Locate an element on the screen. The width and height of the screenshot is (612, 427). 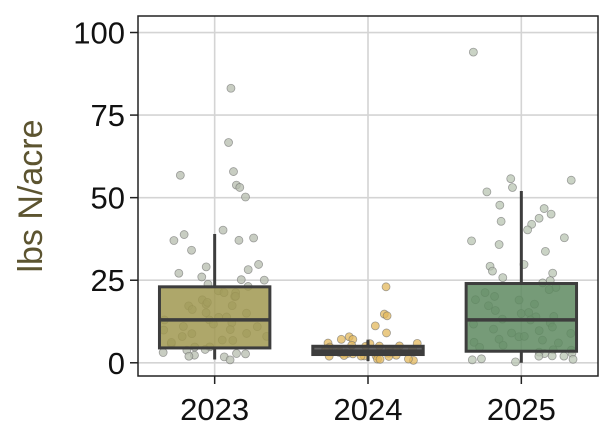
x-tick-label: 2024 is located at coordinates (368, 409).